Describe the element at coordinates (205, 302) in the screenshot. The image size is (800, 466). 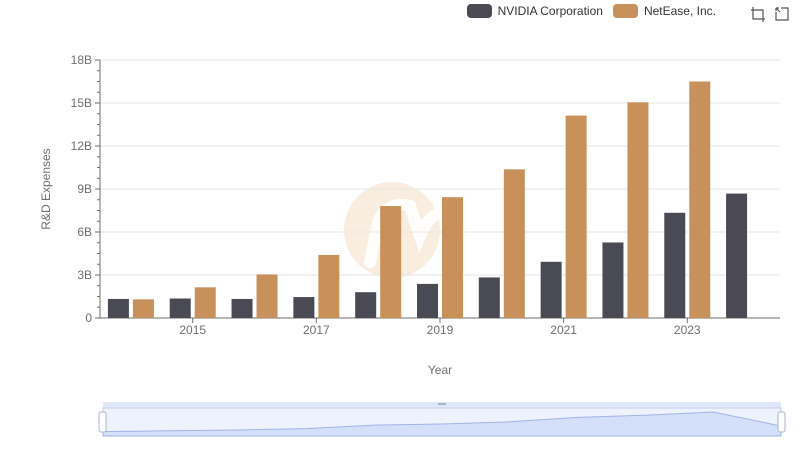
I see `bar-netease-2015` at that location.